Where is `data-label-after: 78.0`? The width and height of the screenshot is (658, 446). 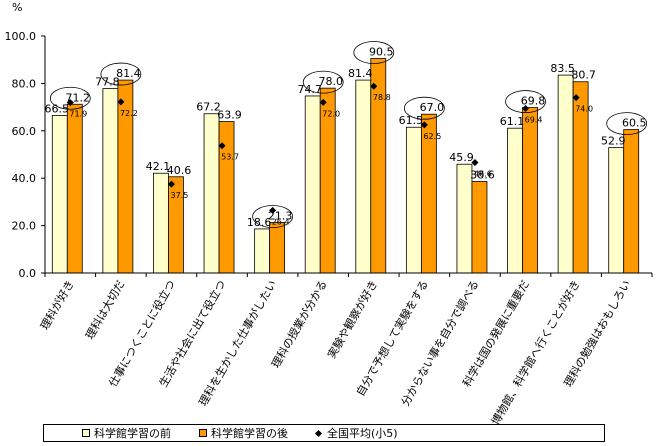
data-label-after: 78.0 is located at coordinates (330, 81).